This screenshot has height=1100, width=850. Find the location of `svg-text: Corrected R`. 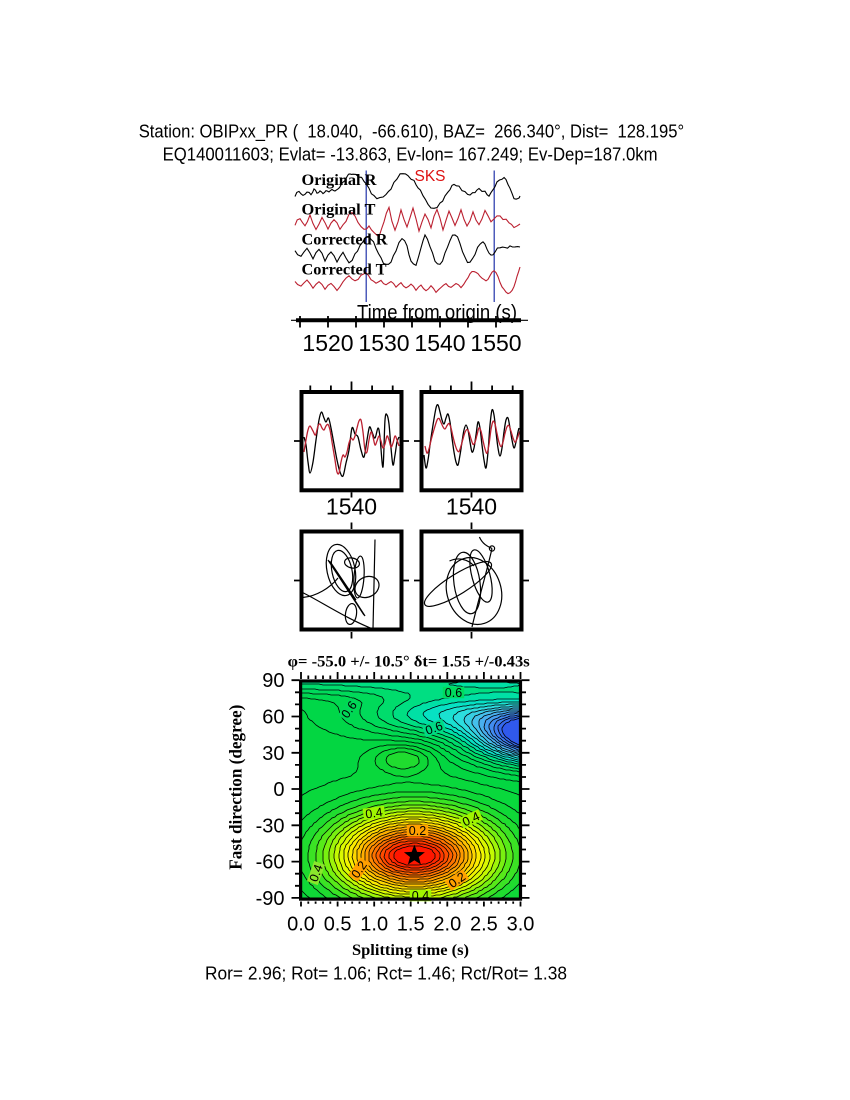

svg-text: Corrected R is located at coordinates (345, 240).